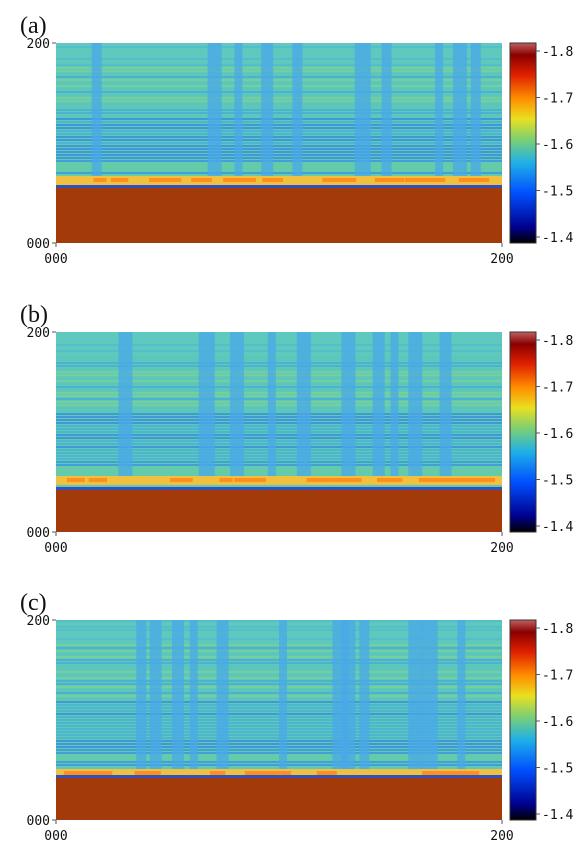 Image resolution: width=586 pixels, height=849 pixels. Describe the element at coordinates (33, 26) in the screenshot. I see `panel-label: (a)` at that location.